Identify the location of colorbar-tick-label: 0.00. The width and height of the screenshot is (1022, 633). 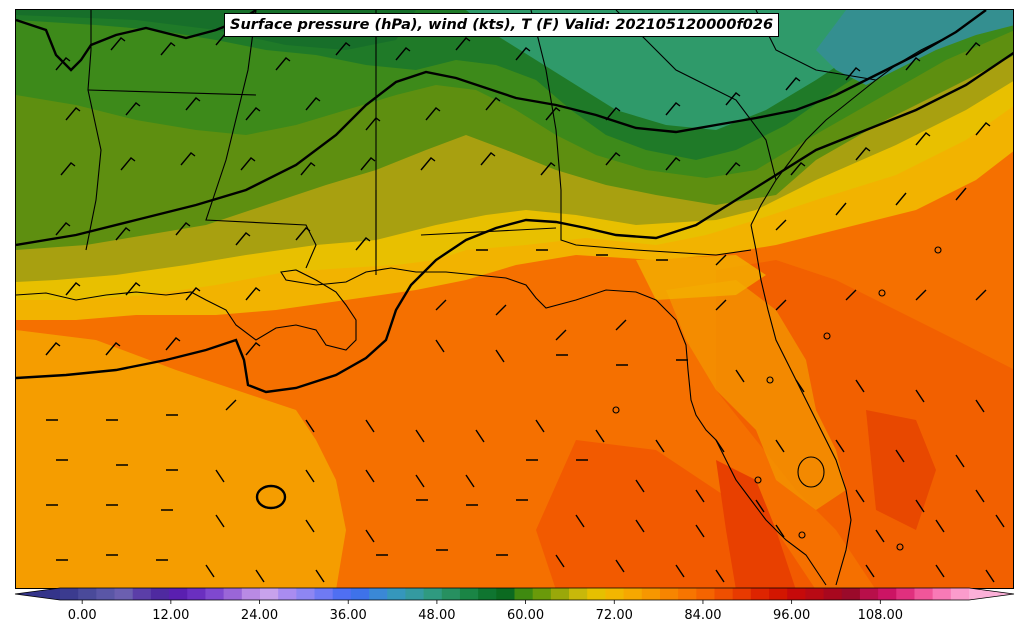
(82, 615).